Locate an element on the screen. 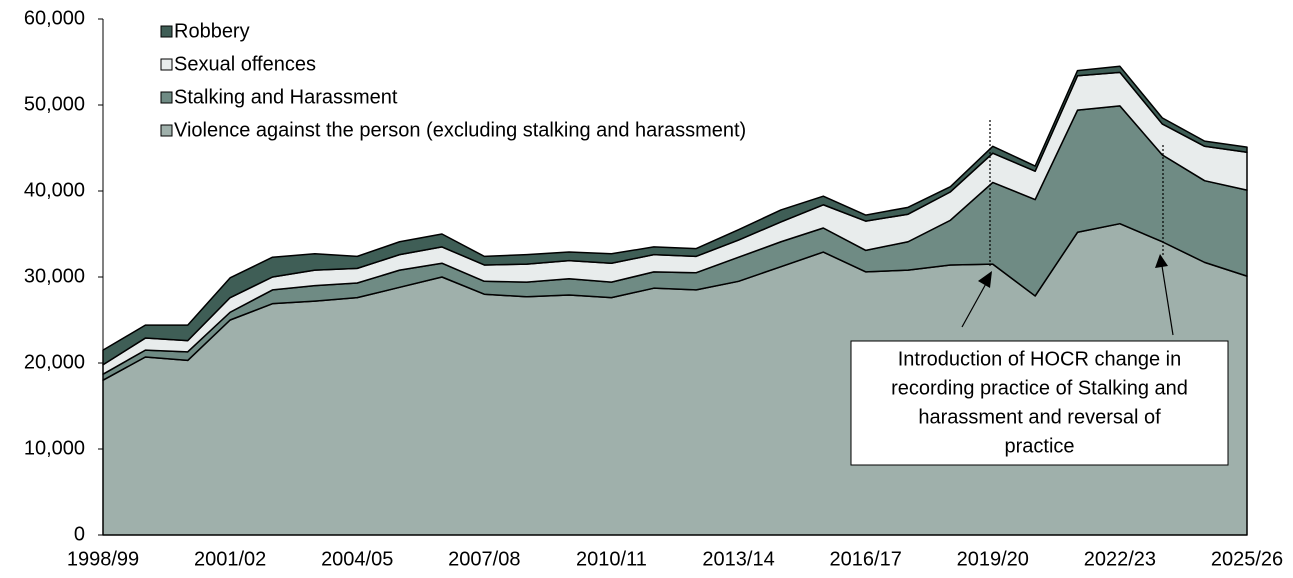 The height and width of the screenshot is (578, 1293). y-tick-label: 50,000 is located at coordinates (54, 104).